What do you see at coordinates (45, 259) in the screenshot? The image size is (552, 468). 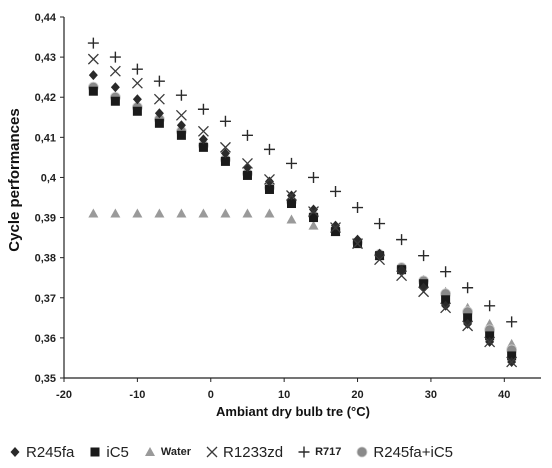 I see `y-tick-label: 0,38` at bounding box center [45, 259].